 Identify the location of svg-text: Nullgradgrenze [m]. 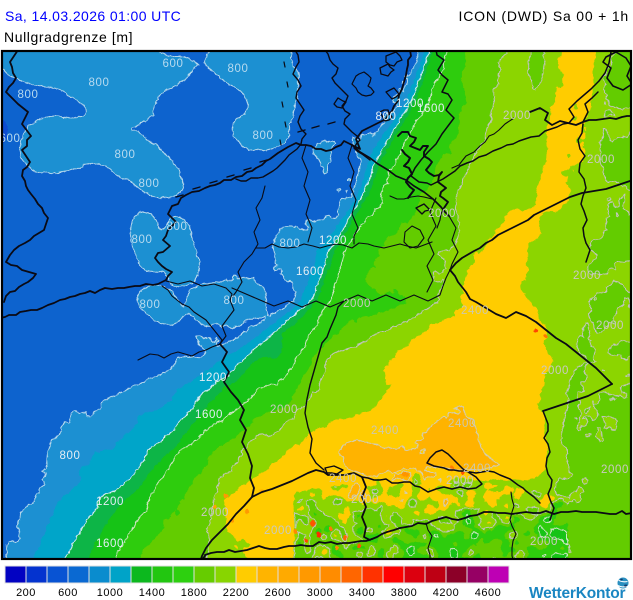
(68, 37).